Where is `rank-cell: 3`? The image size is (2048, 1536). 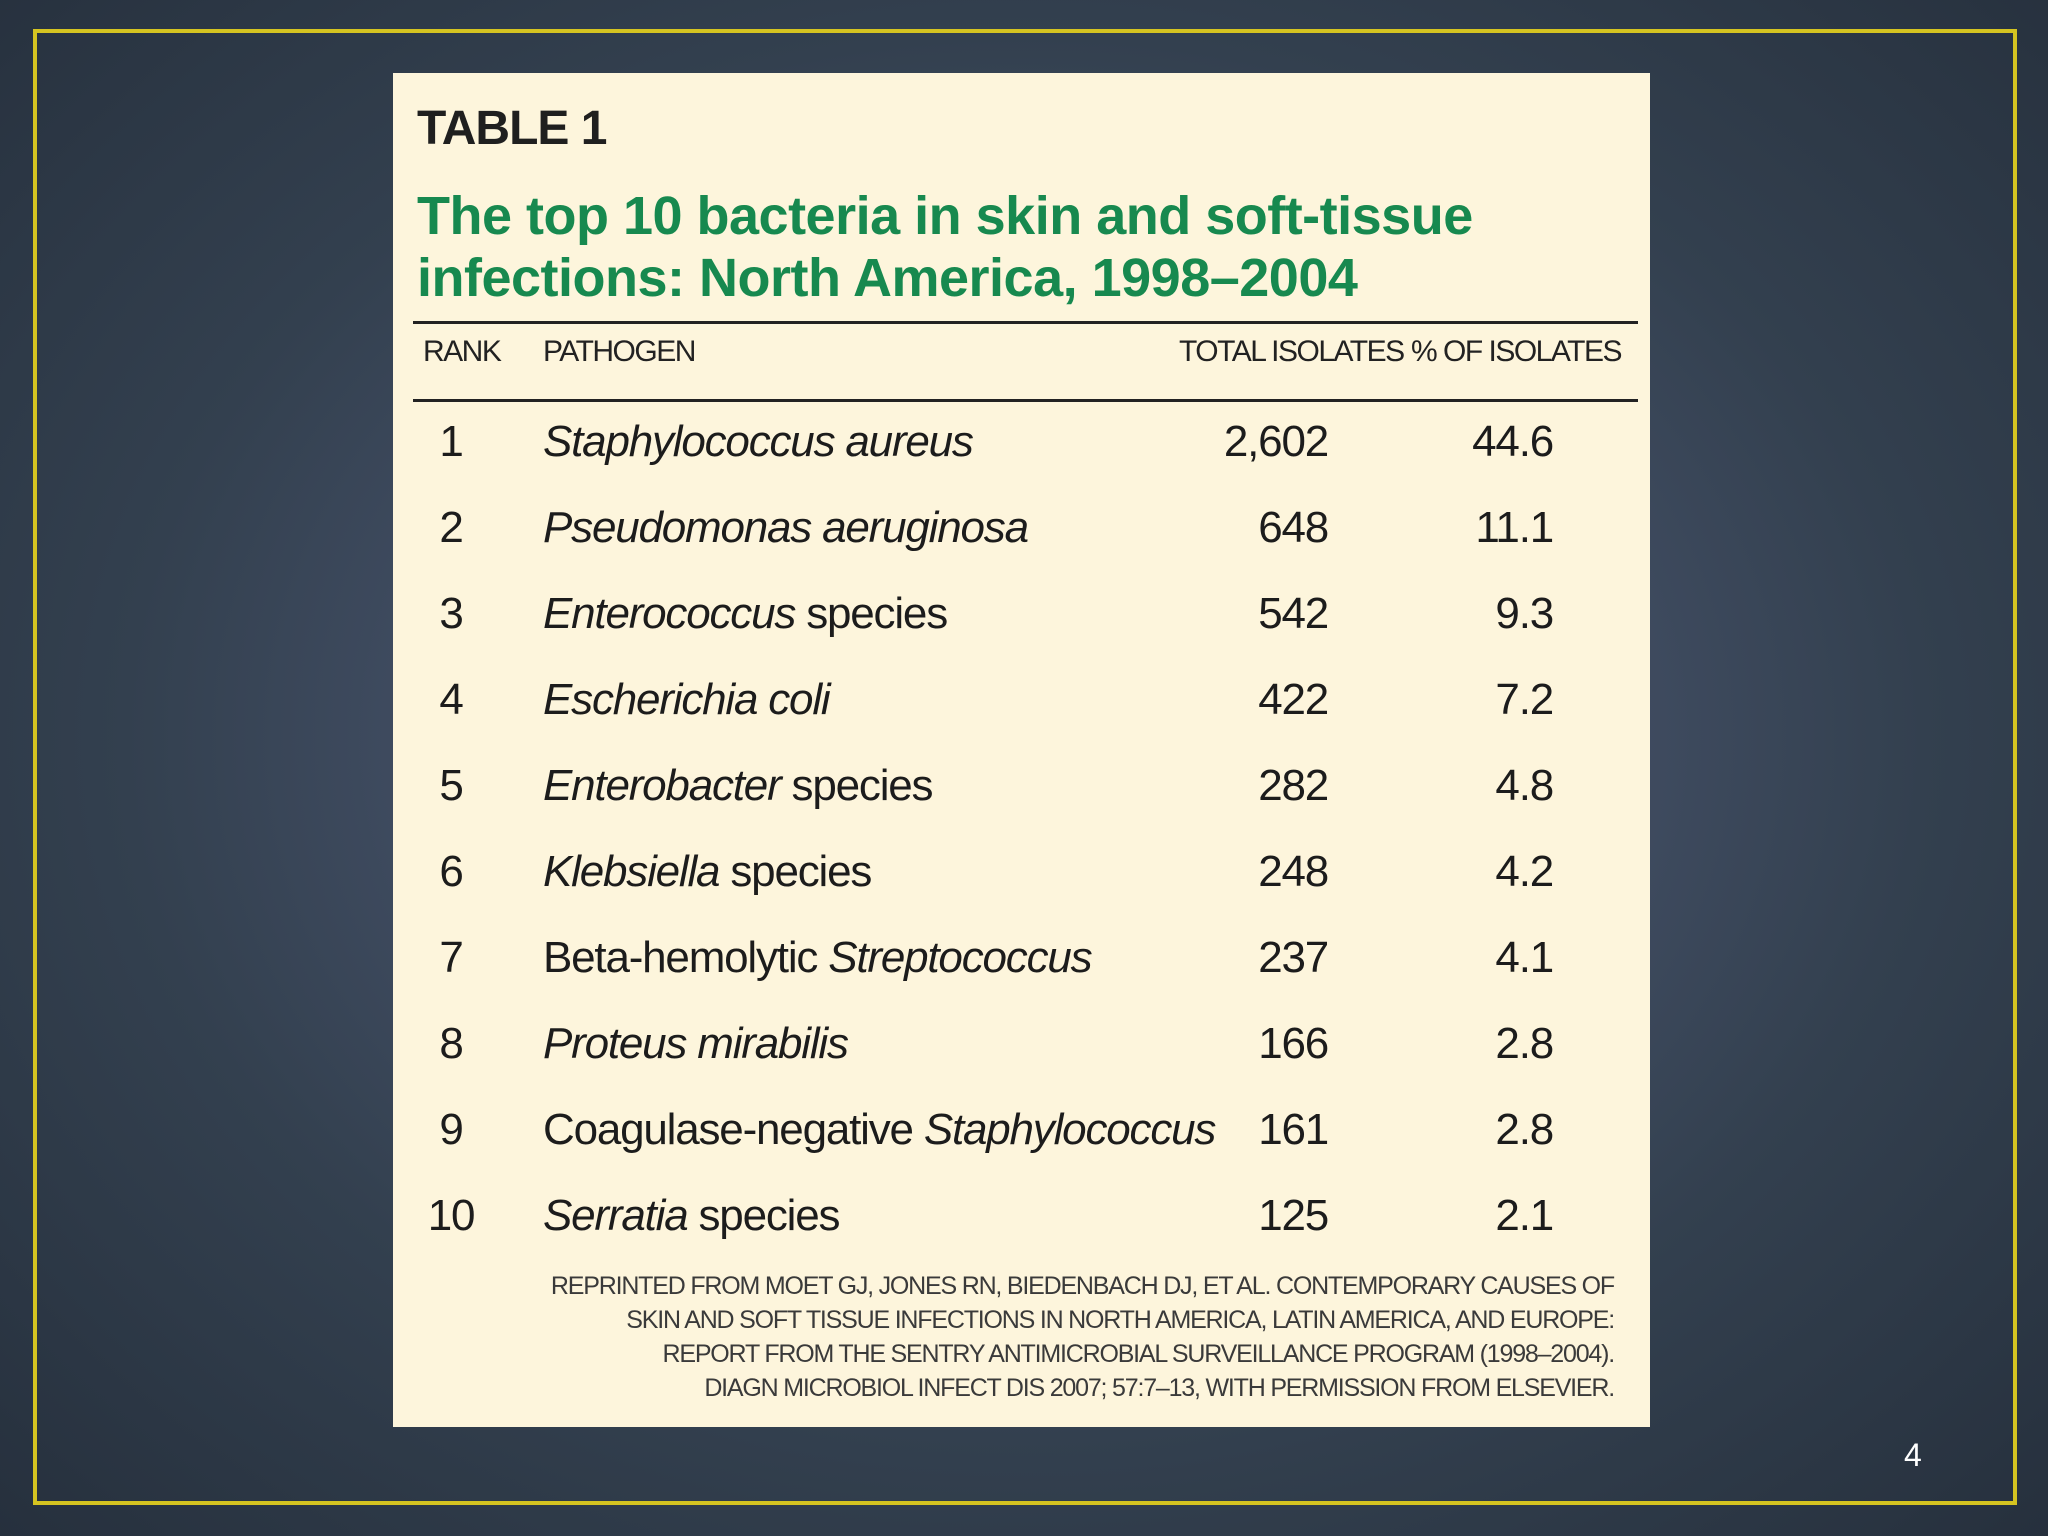 rank-cell: 3 is located at coordinates (451, 613).